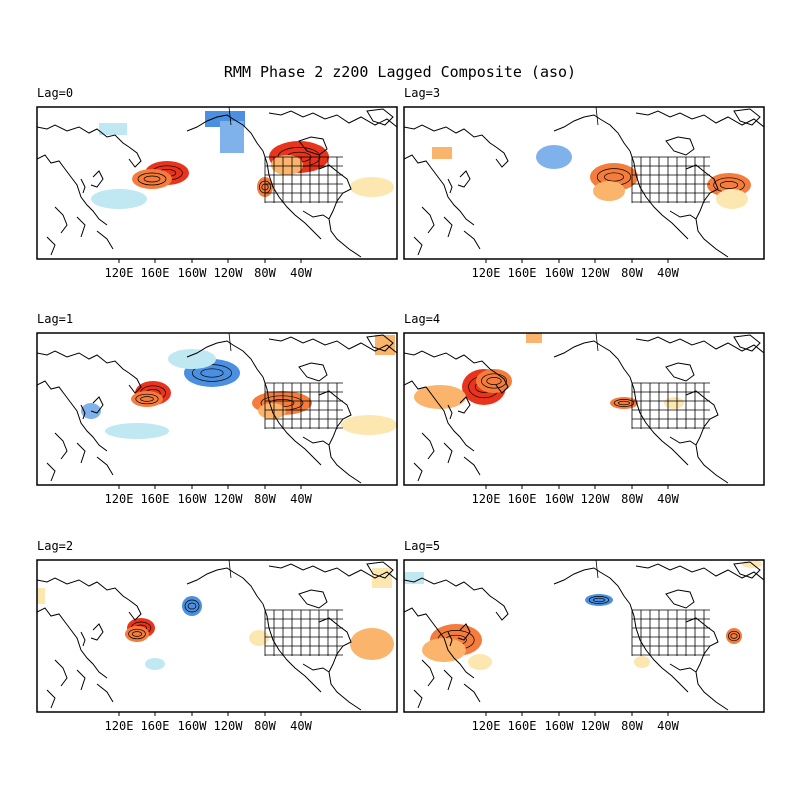 This screenshot has width=800, height=800. Describe the element at coordinates (55, 319) in the screenshot. I see `panel-label: Lag=1` at that location.